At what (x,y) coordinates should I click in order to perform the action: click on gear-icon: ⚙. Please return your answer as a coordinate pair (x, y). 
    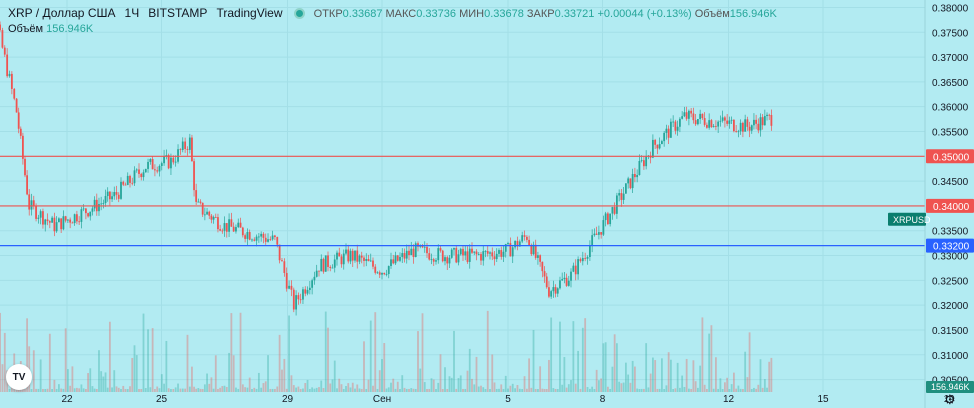
    Looking at the image, I should click on (950, 399).